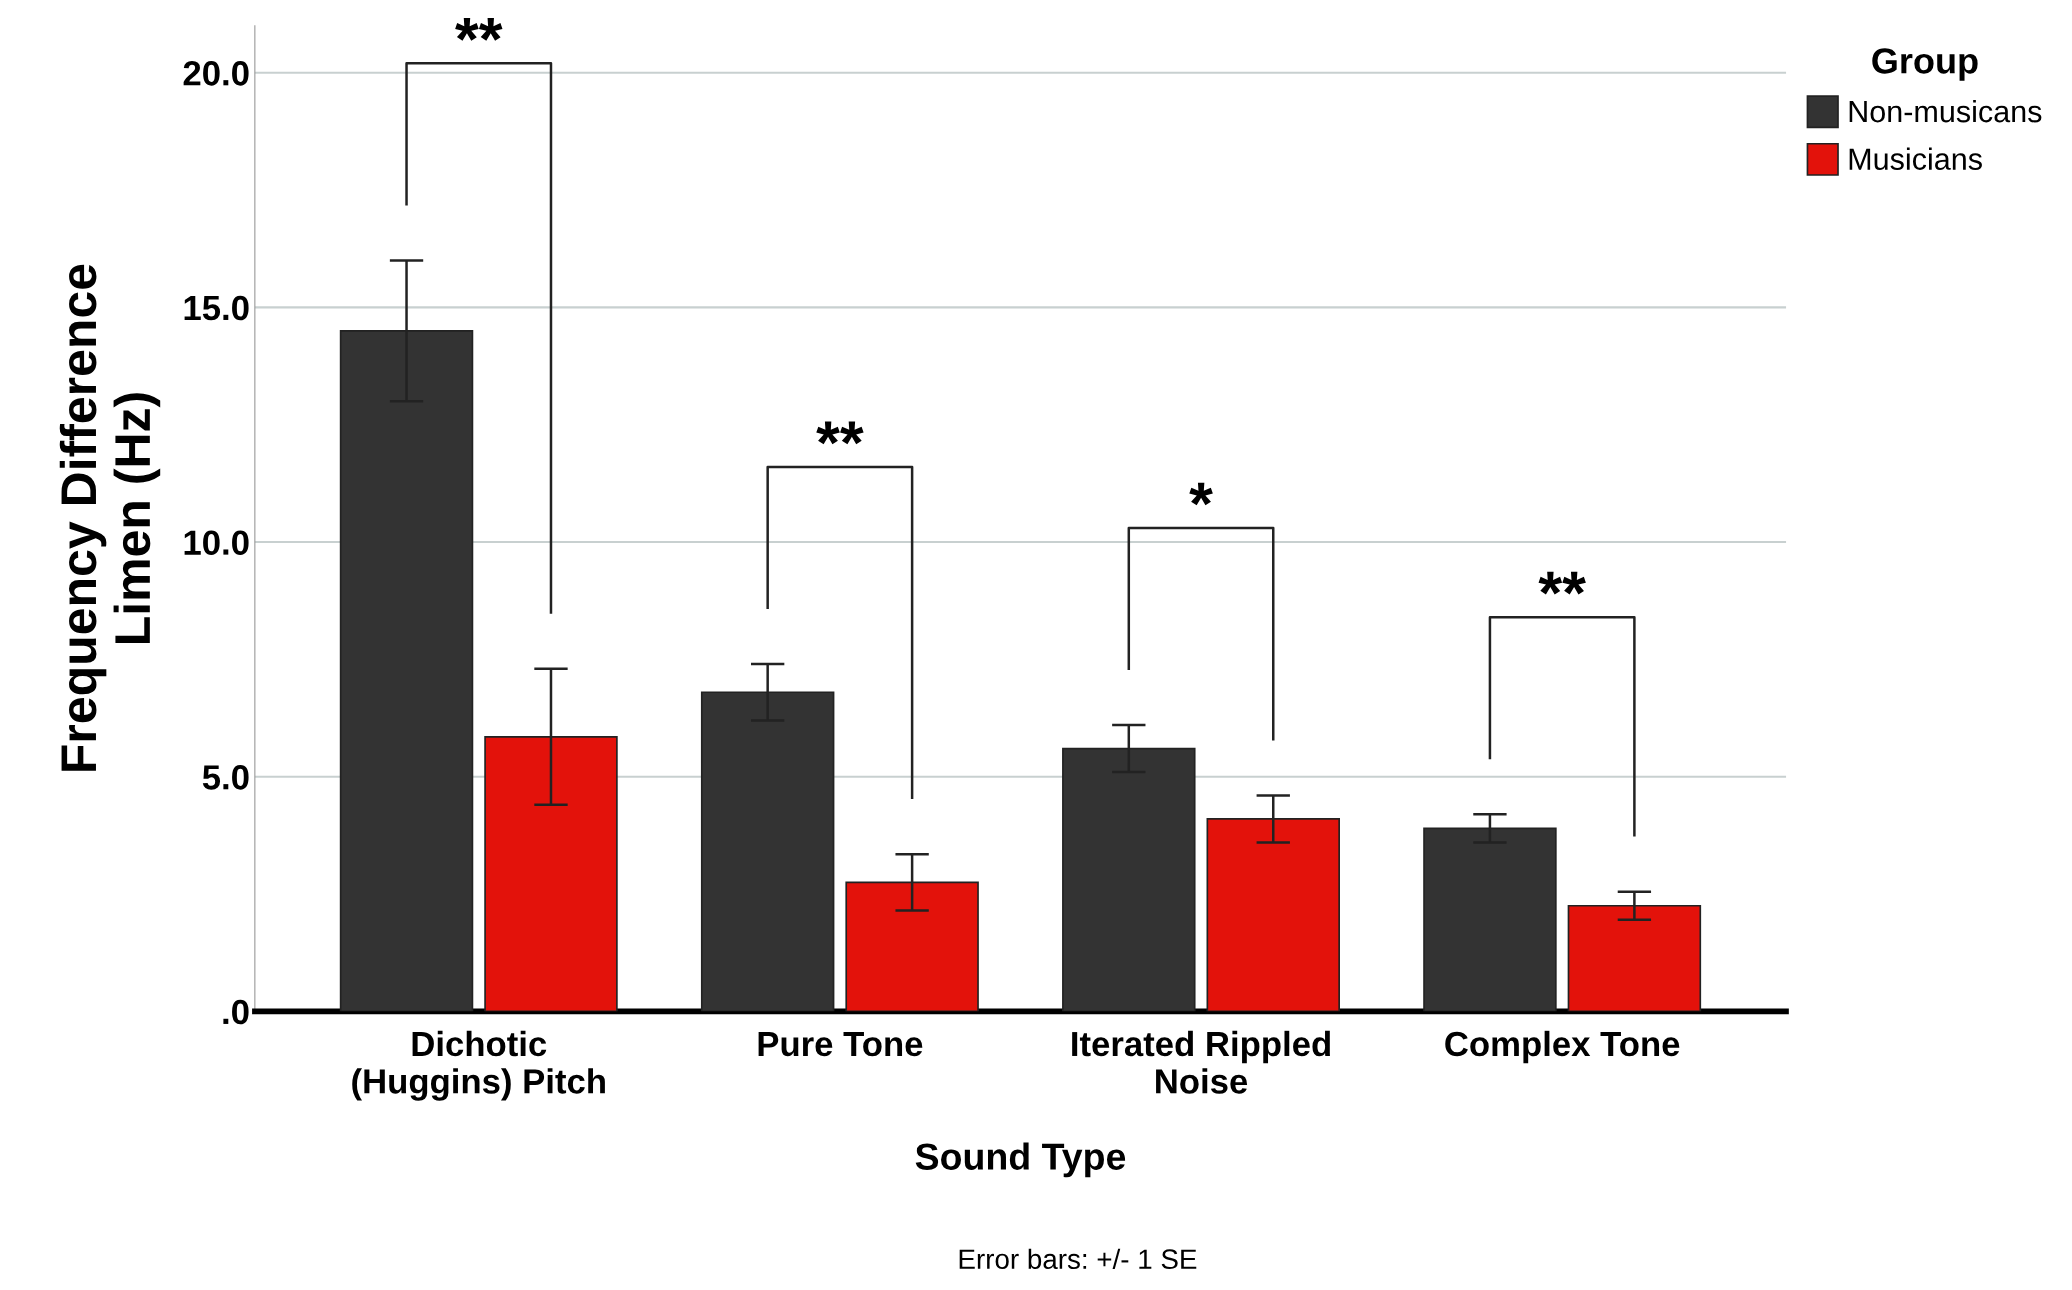 The image size is (2072, 1290). I want to click on x-tick-label: Dichotic (Huggins) Pitch, so click(478, 1065).